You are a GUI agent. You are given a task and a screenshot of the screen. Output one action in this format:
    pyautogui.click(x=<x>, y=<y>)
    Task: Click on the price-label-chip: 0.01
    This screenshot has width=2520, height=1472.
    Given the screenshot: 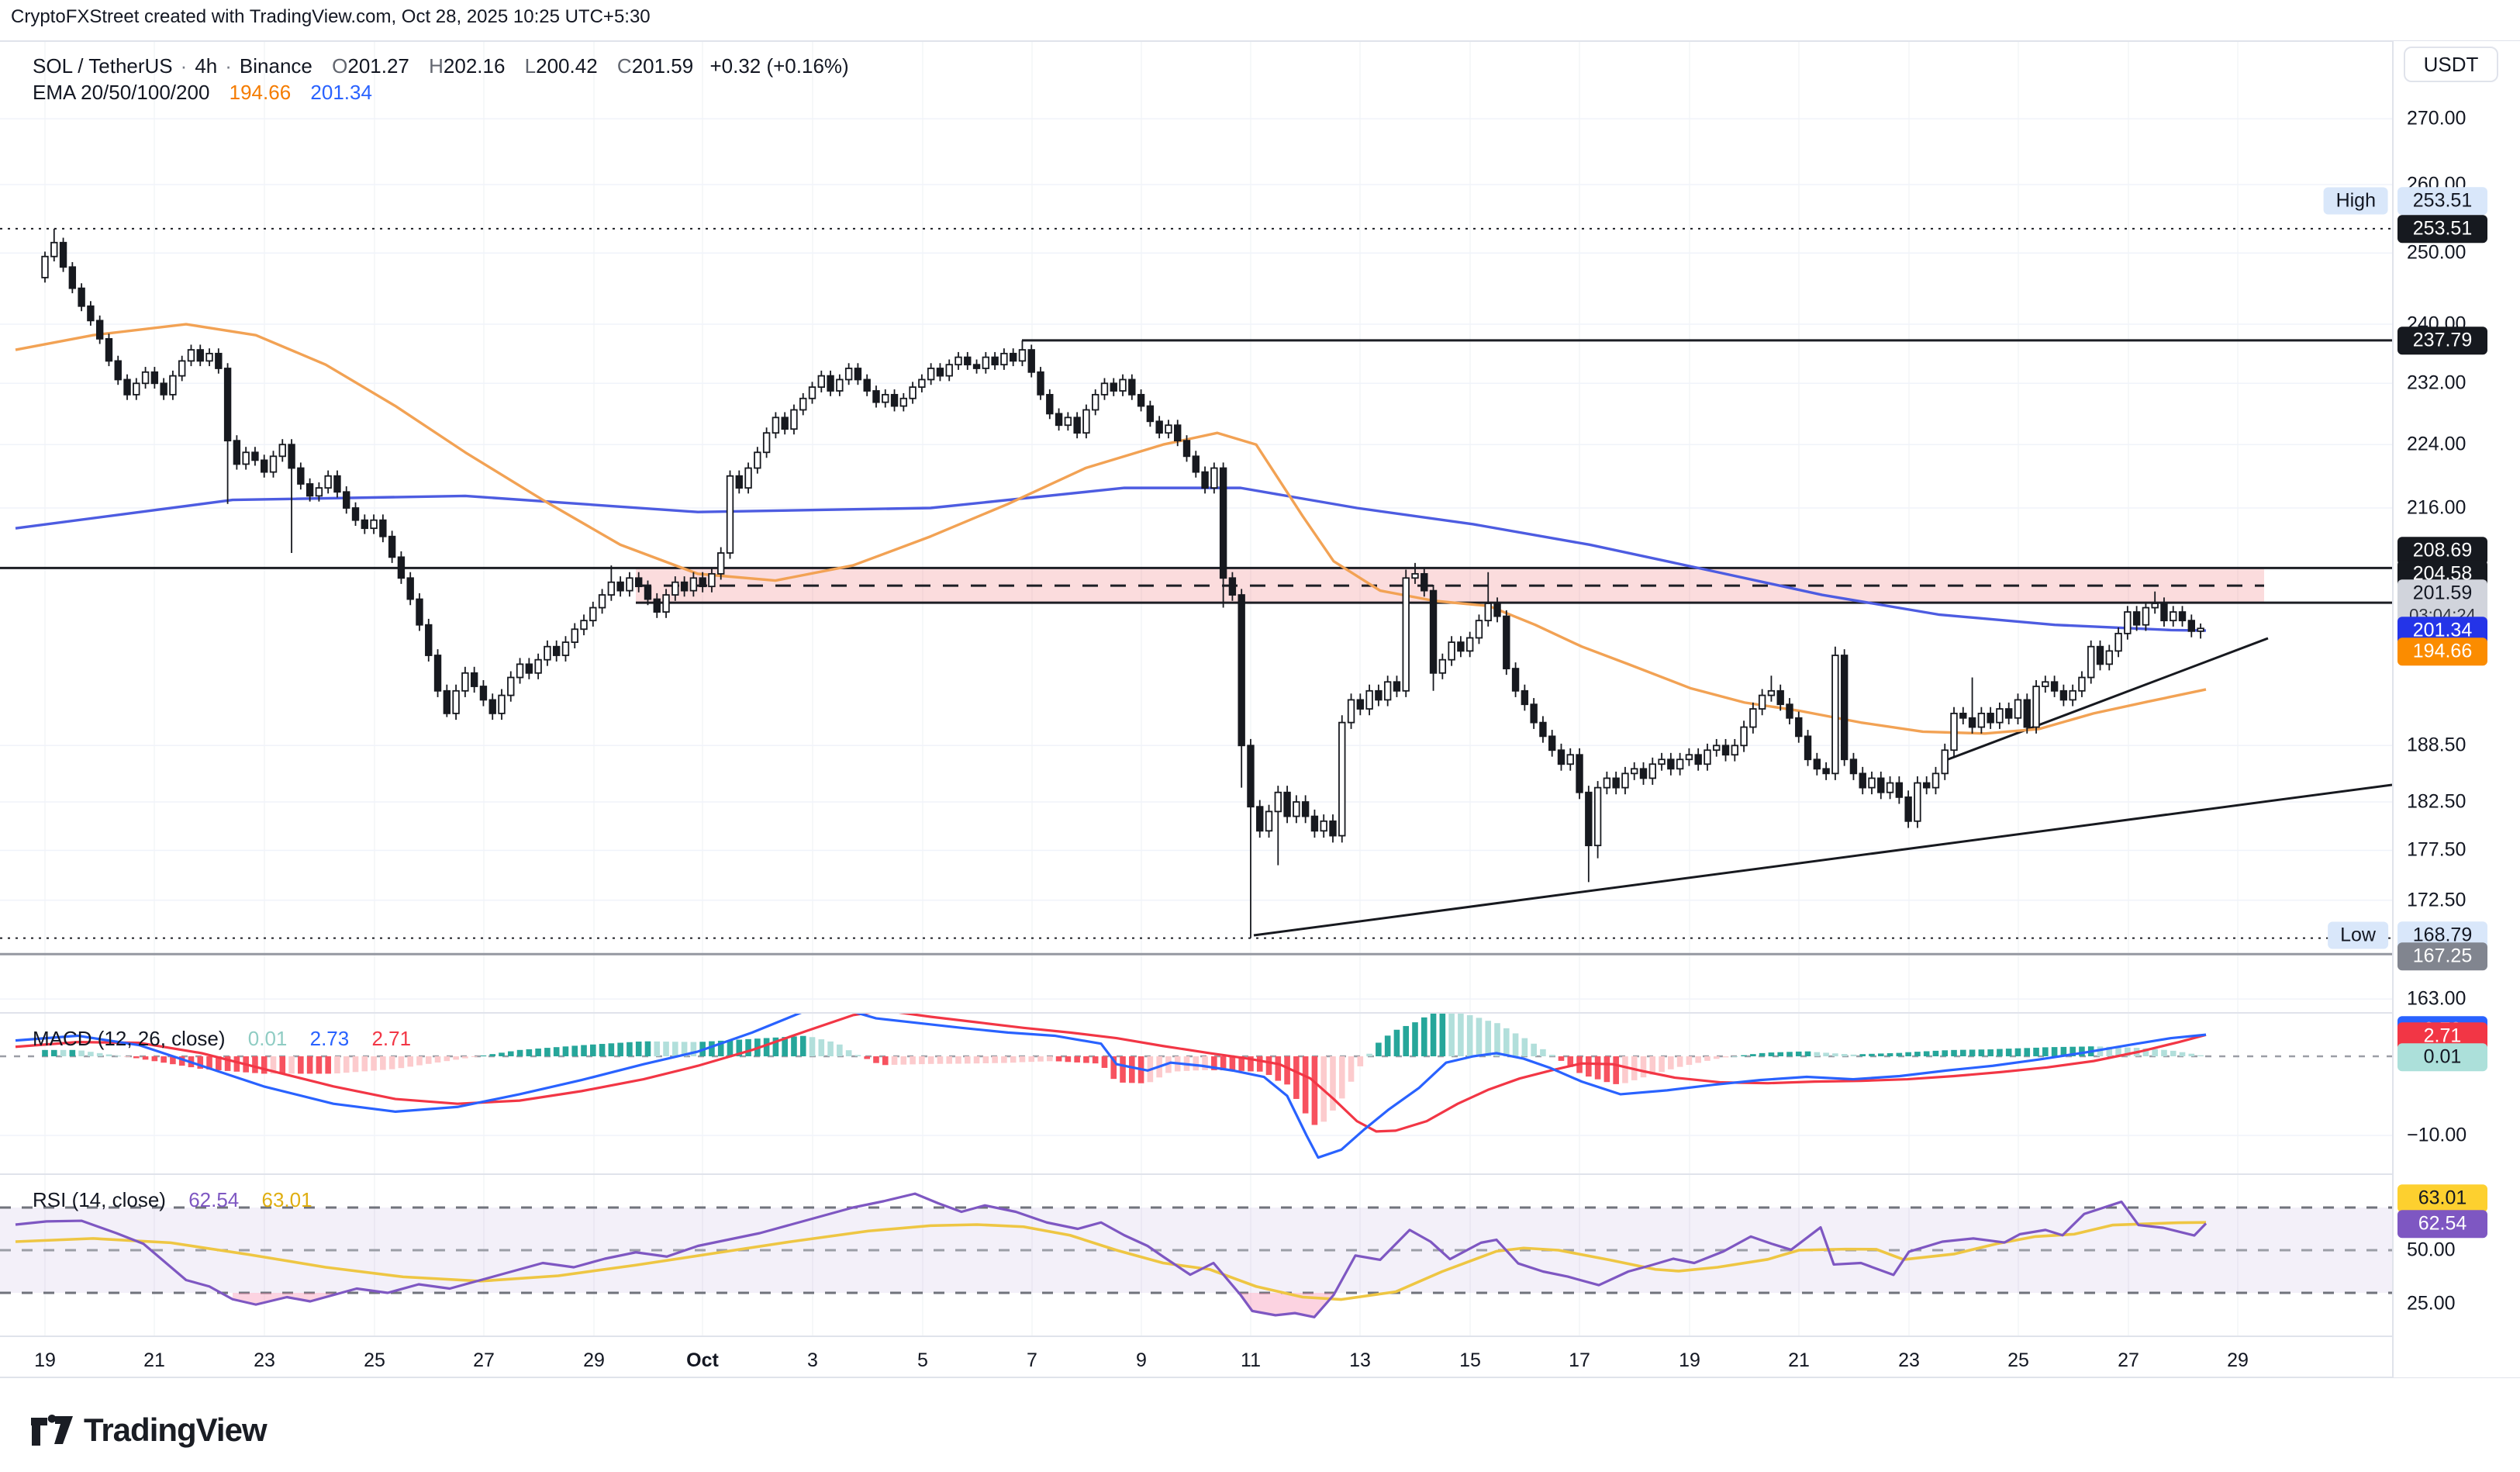 What is the action you would take?
    pyautogui.click(x=2442, y=1057)
    